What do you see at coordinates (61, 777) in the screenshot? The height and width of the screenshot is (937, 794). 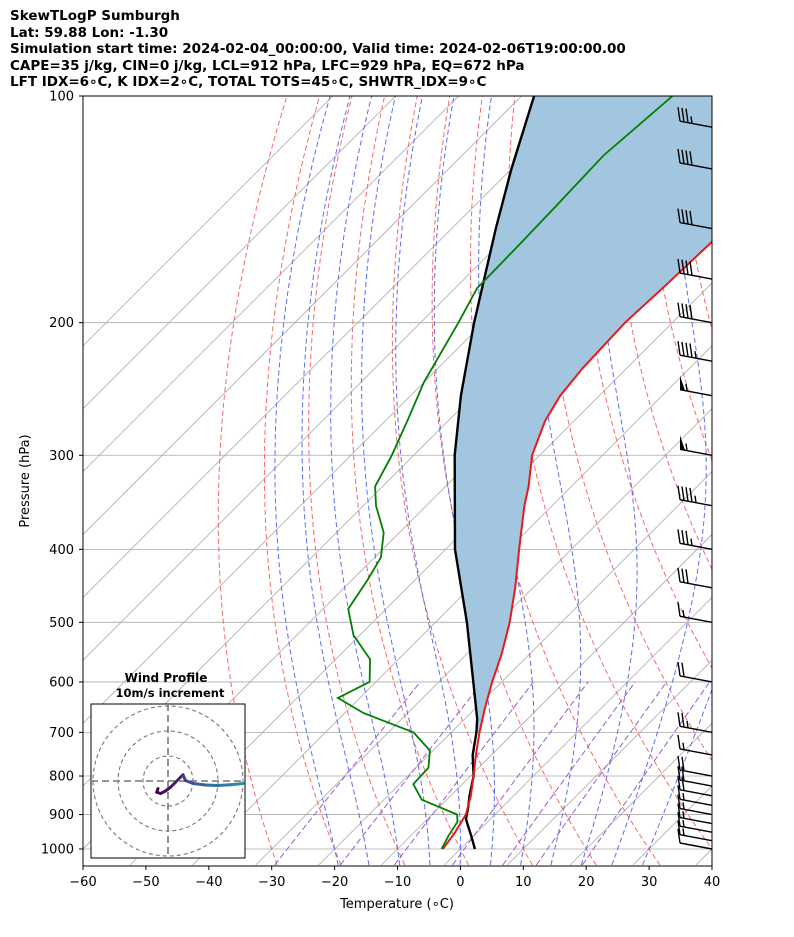 I see `y-tick-label: 800` at bounding box center [61, 777].